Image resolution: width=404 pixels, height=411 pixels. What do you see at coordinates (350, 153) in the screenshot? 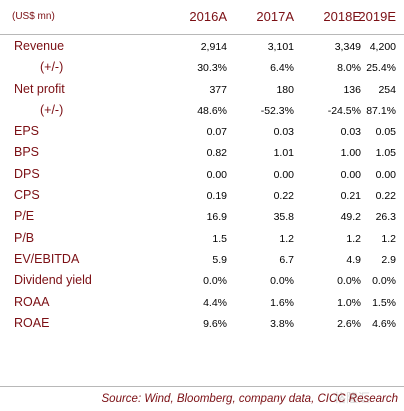
I see `cell-2018e: 1.00` at bounding box center [350, 153].